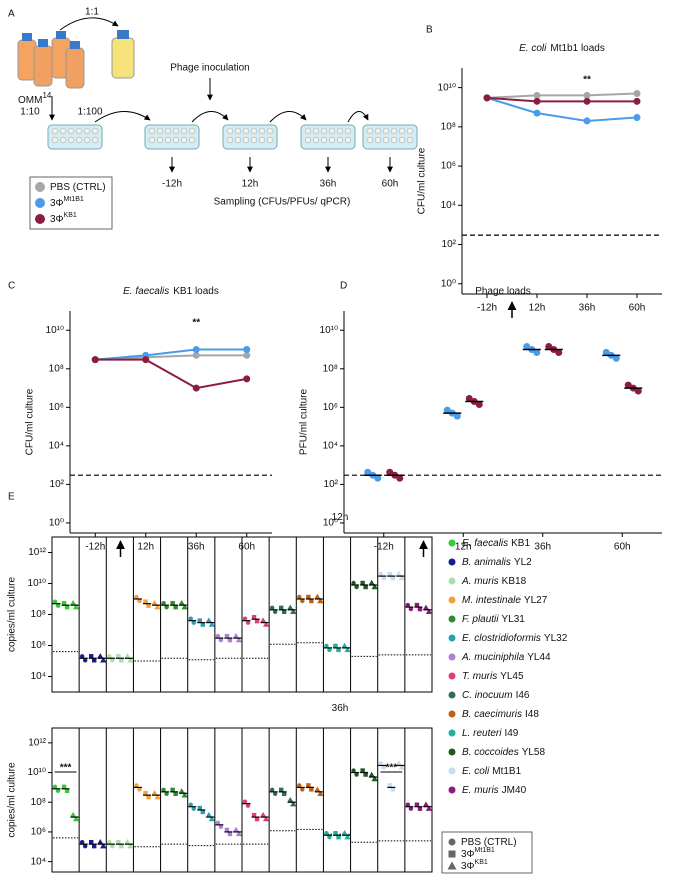 This screenshot has height=875, width=678. I want to click on omm-sup: 14, so click(46, 95).